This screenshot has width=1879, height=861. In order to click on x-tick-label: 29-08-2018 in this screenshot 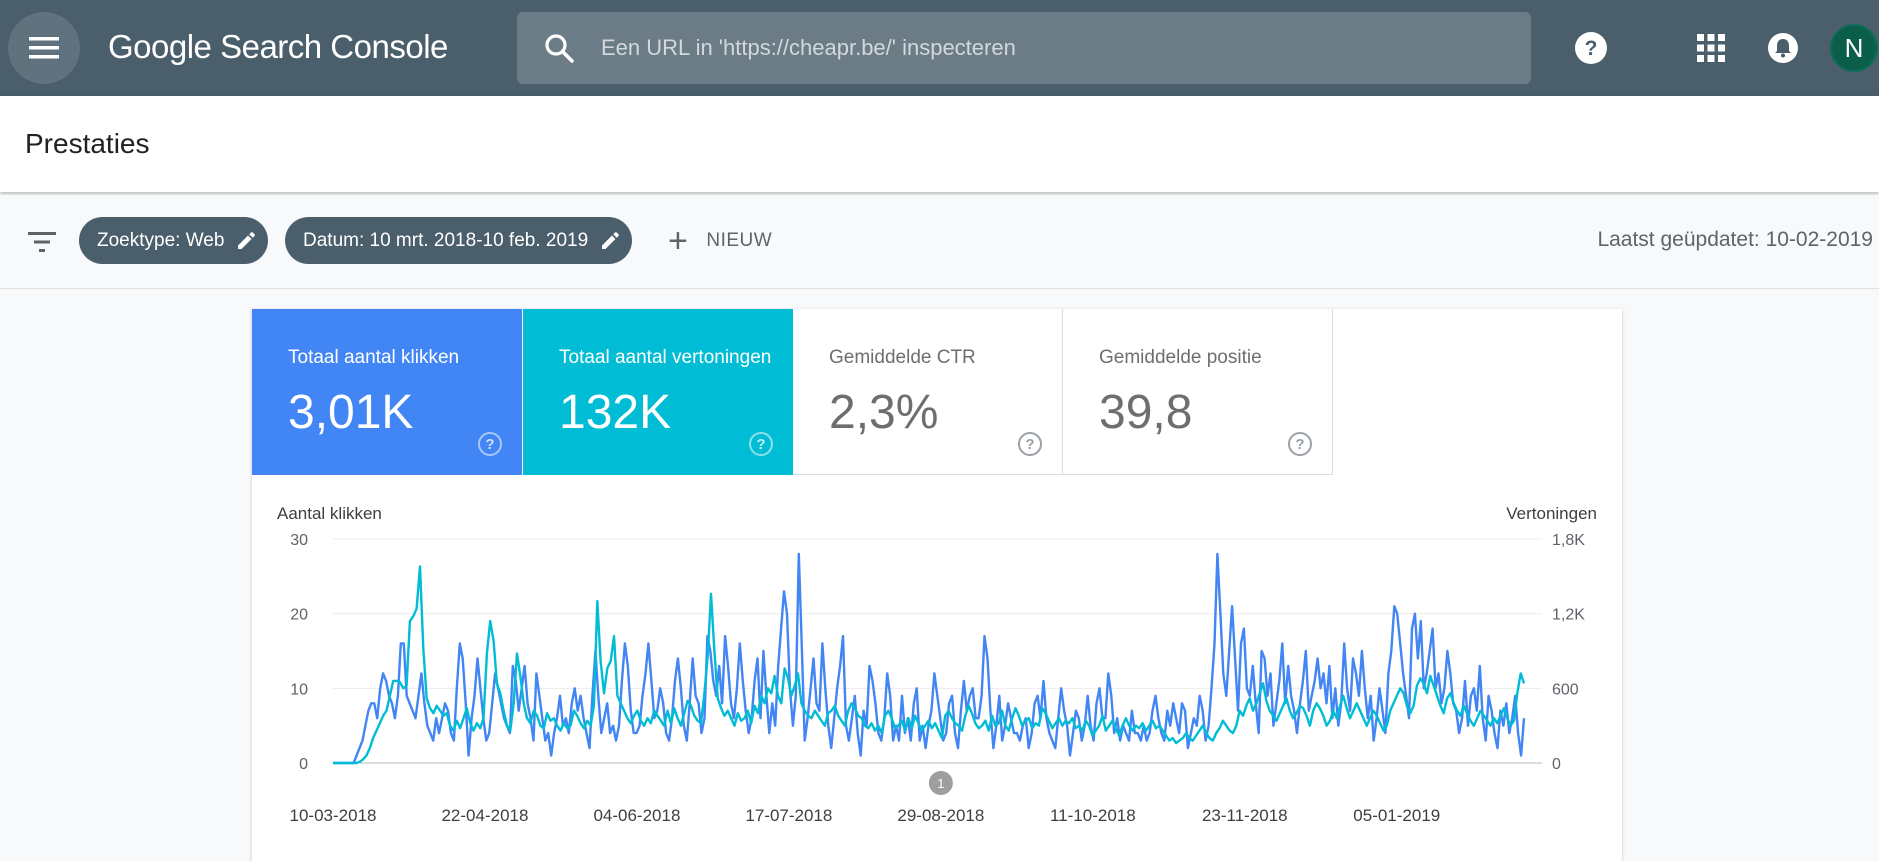, I will do `click(940, 815)`.